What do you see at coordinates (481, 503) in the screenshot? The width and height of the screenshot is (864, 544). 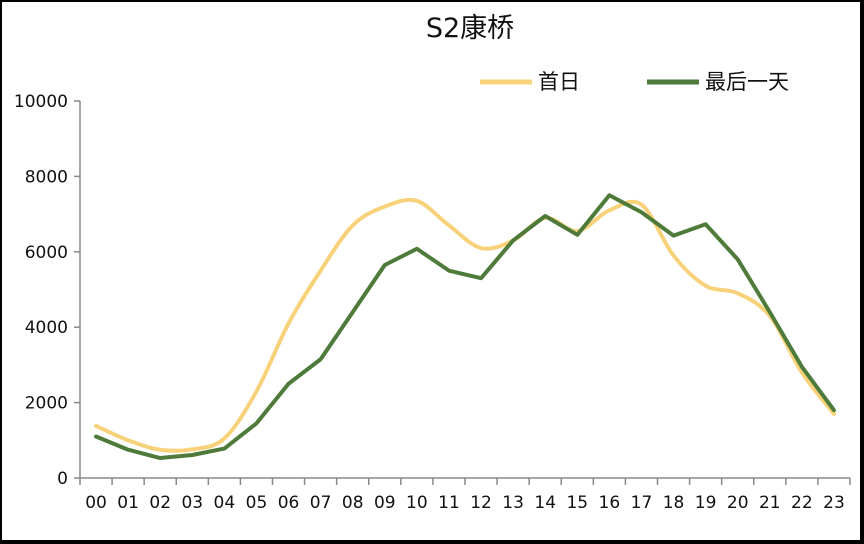 I see `x-tick-label: 12` at bounding box center [481, 503].